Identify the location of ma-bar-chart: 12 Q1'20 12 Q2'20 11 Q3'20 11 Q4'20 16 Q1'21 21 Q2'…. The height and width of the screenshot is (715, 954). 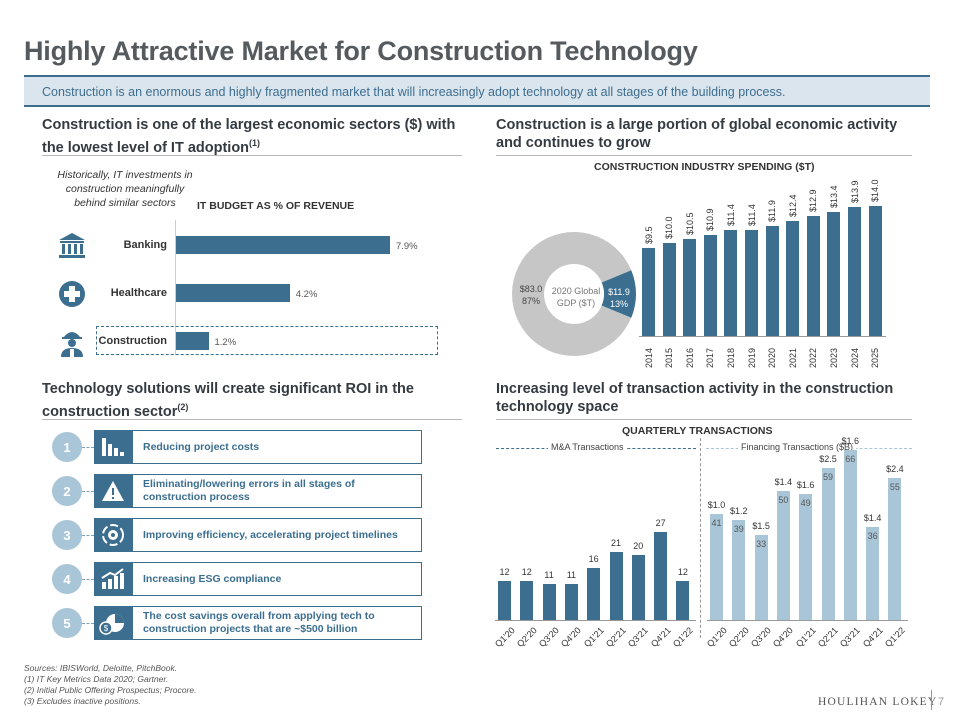
(595, 555).